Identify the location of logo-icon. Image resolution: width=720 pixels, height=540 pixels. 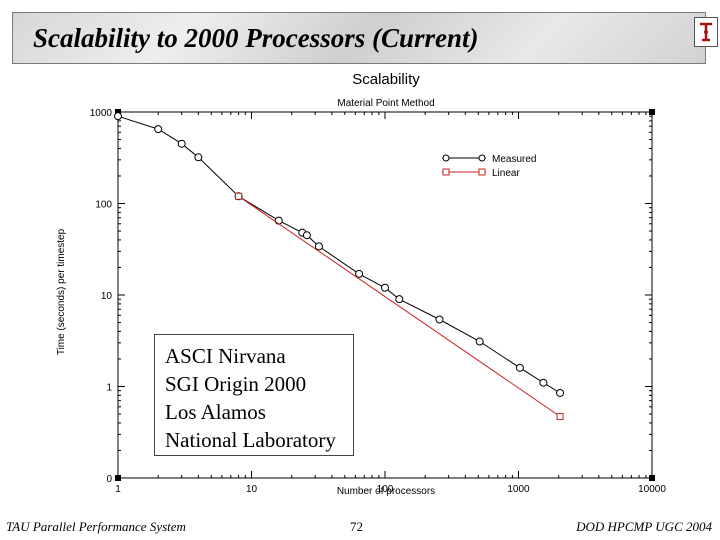
(706, 32).